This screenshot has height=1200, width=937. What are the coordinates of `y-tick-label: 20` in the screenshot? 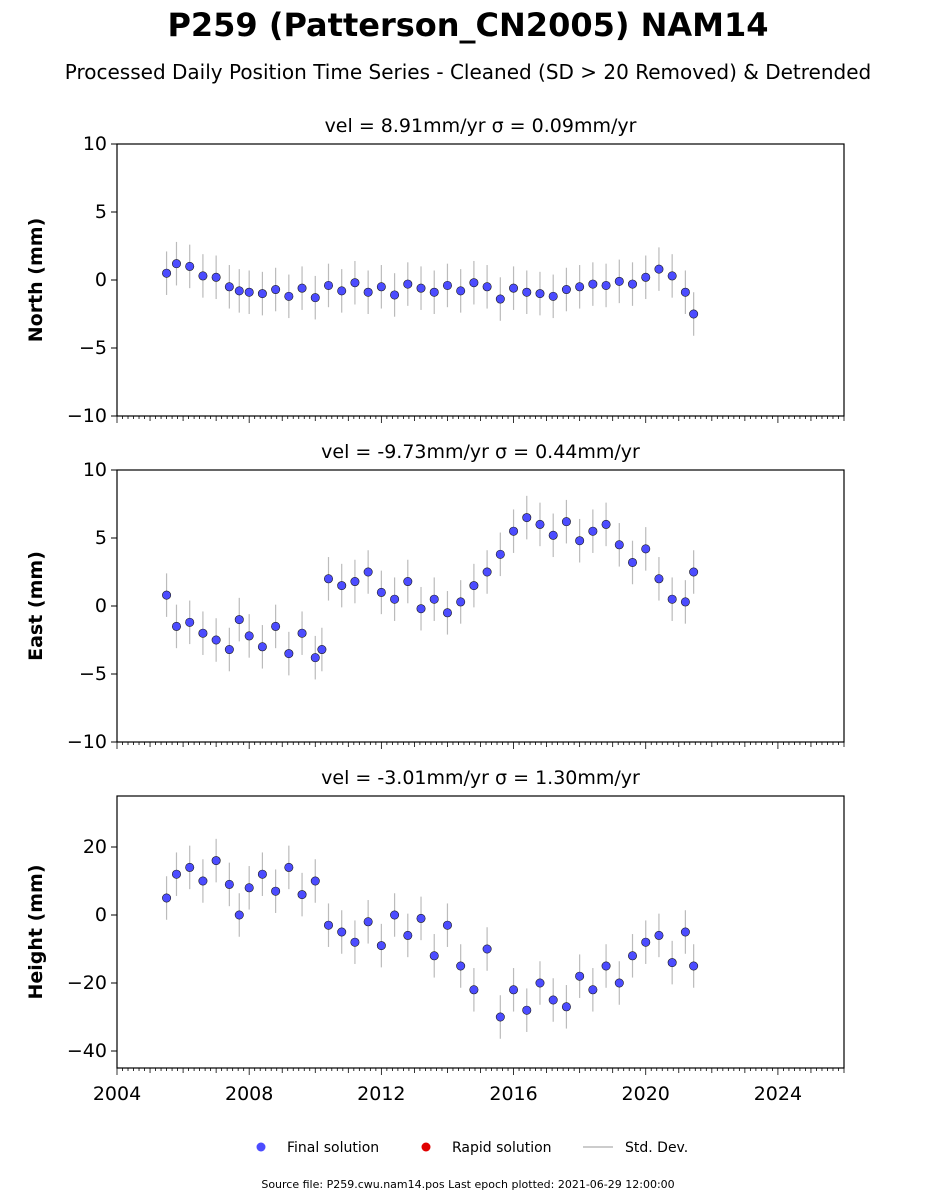 It's located at (95, 847).